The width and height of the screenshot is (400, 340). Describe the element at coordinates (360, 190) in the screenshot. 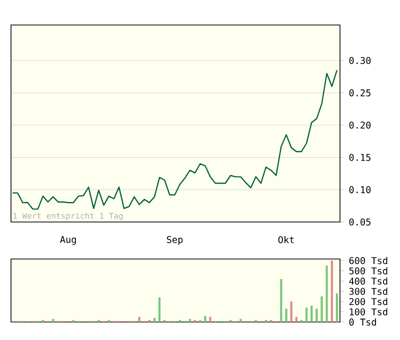

I see `y-tick-label: 0.10` at that location.